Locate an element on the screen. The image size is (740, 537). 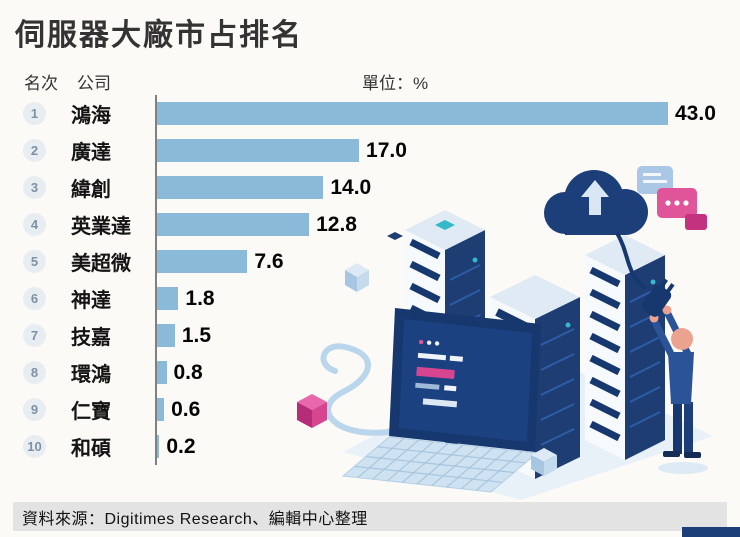
page-title: 伺服器大廠市占排名 is located at coordinates (159, 35).